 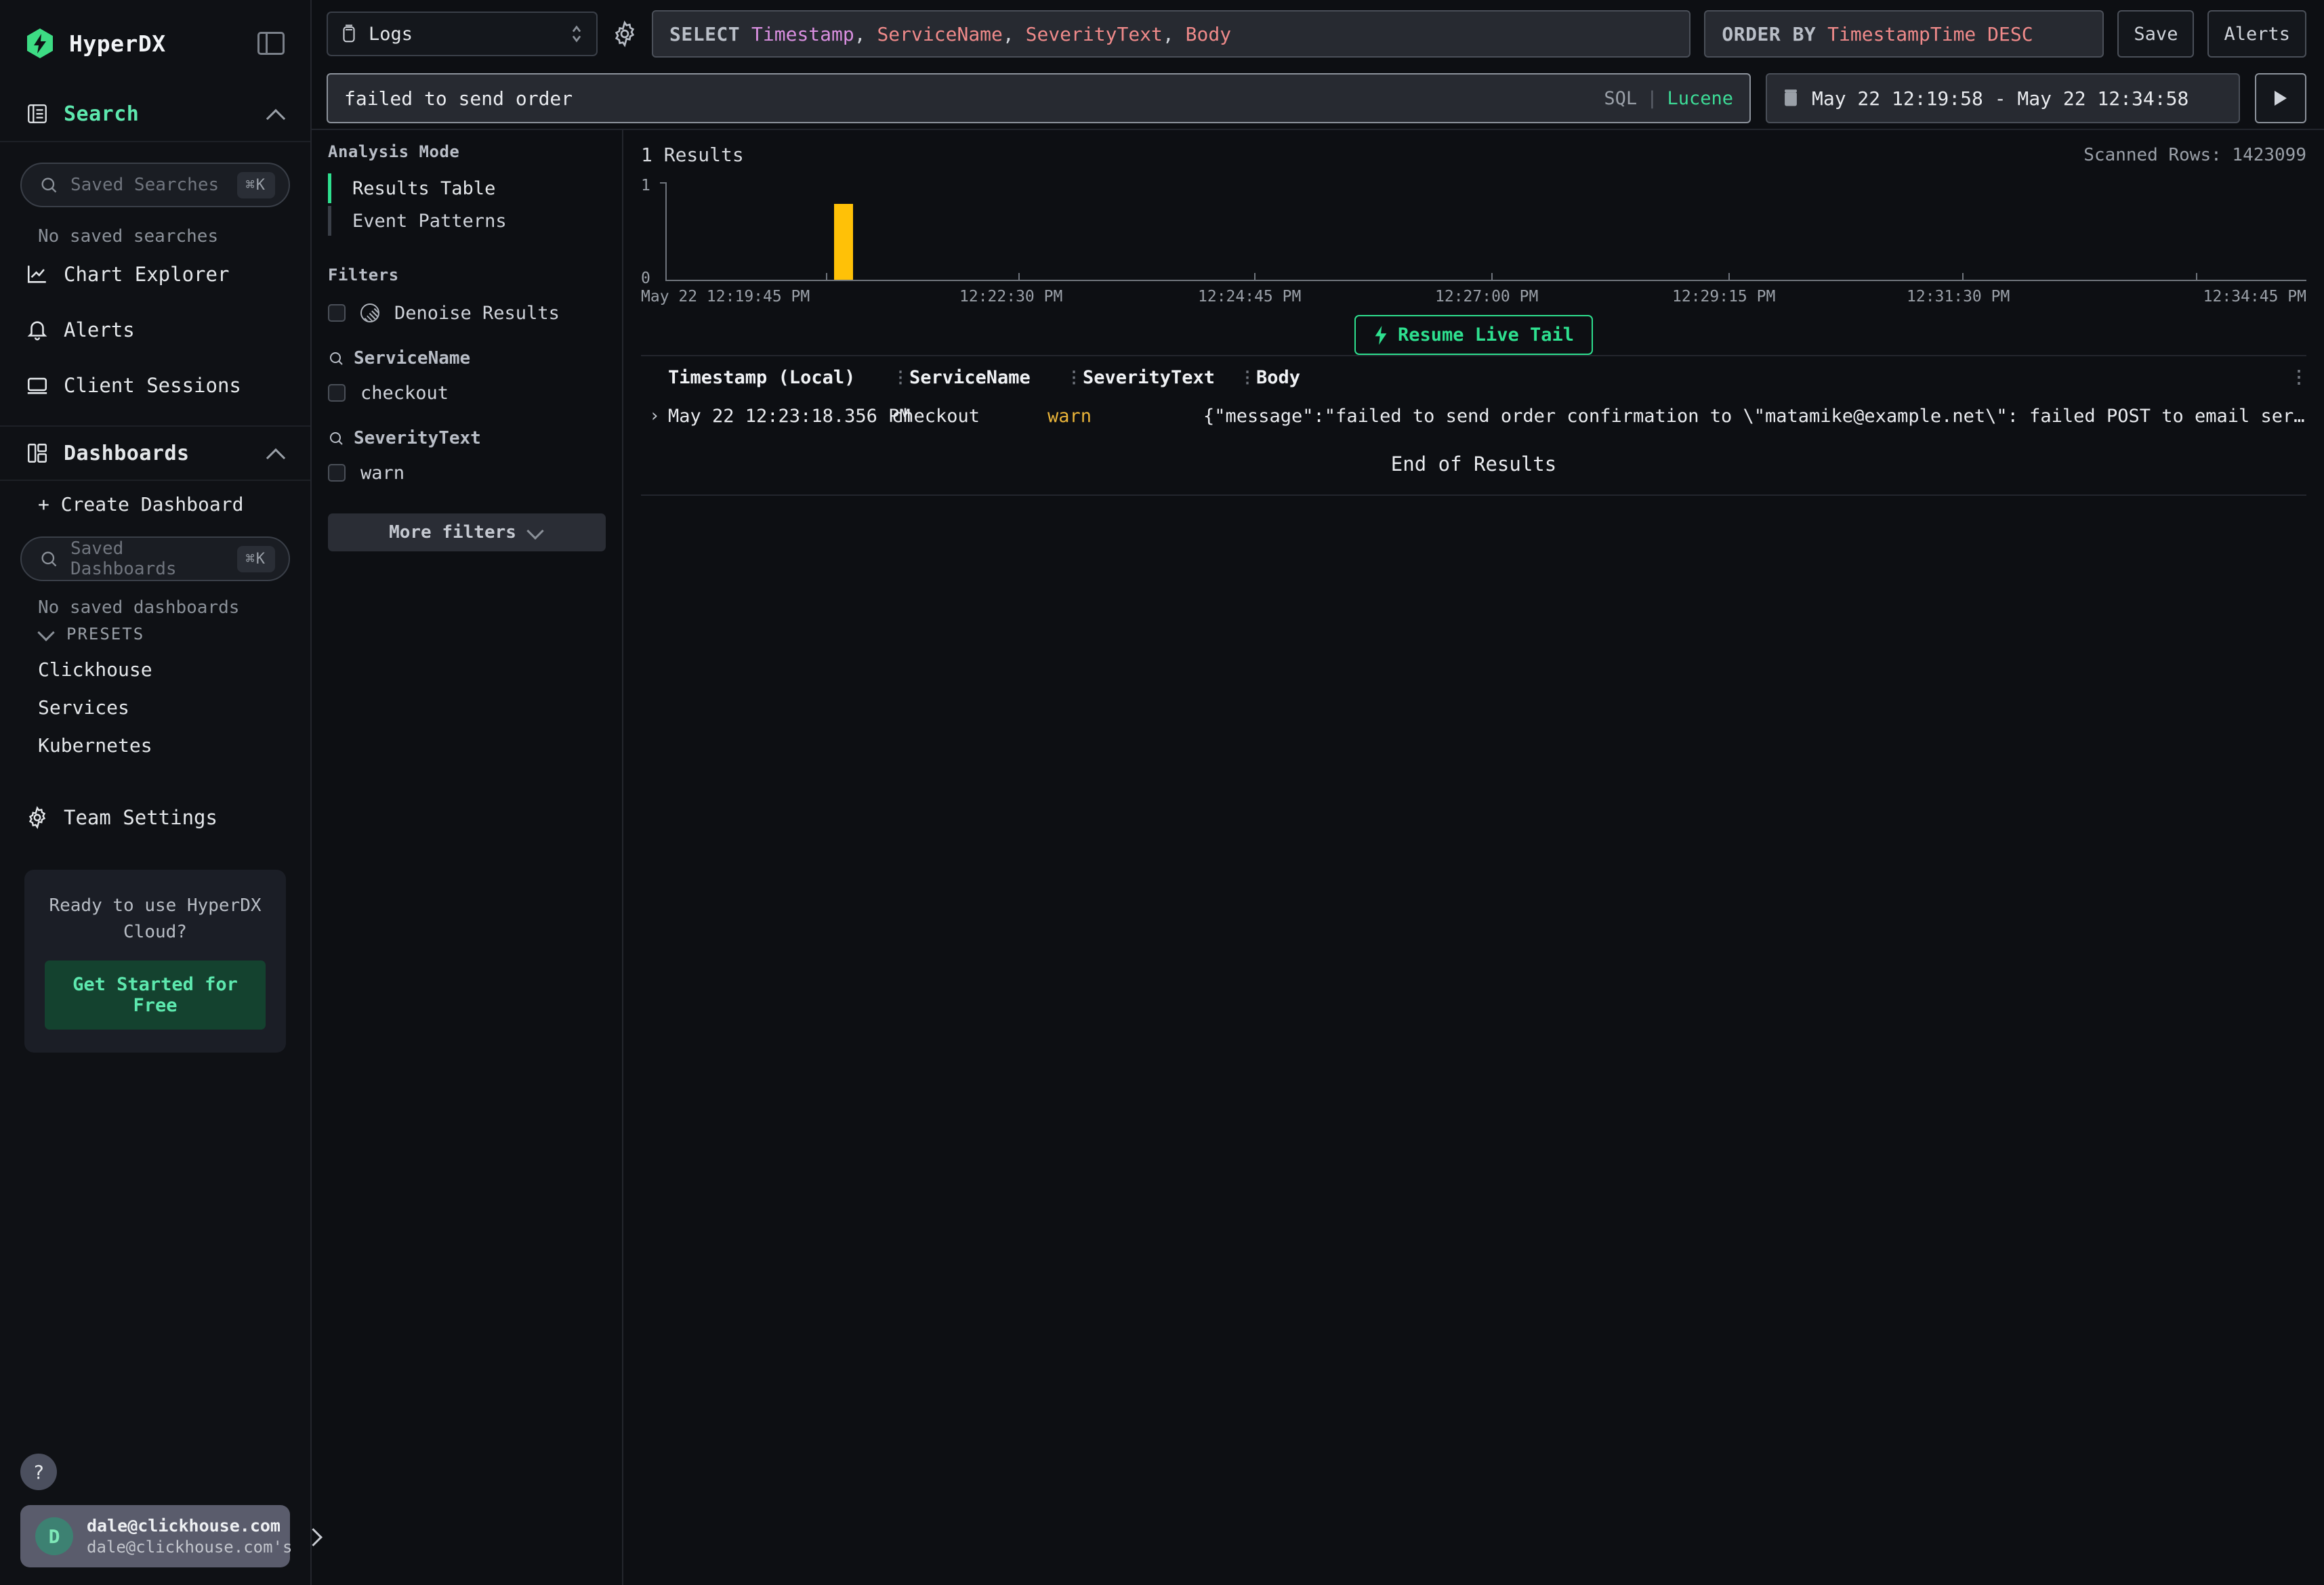 What do you see at coordinates (1474, 335) in the screenshot?
I see `resume-live-tail-button: Resume Live Tail` at bounding box center [1474, 335].